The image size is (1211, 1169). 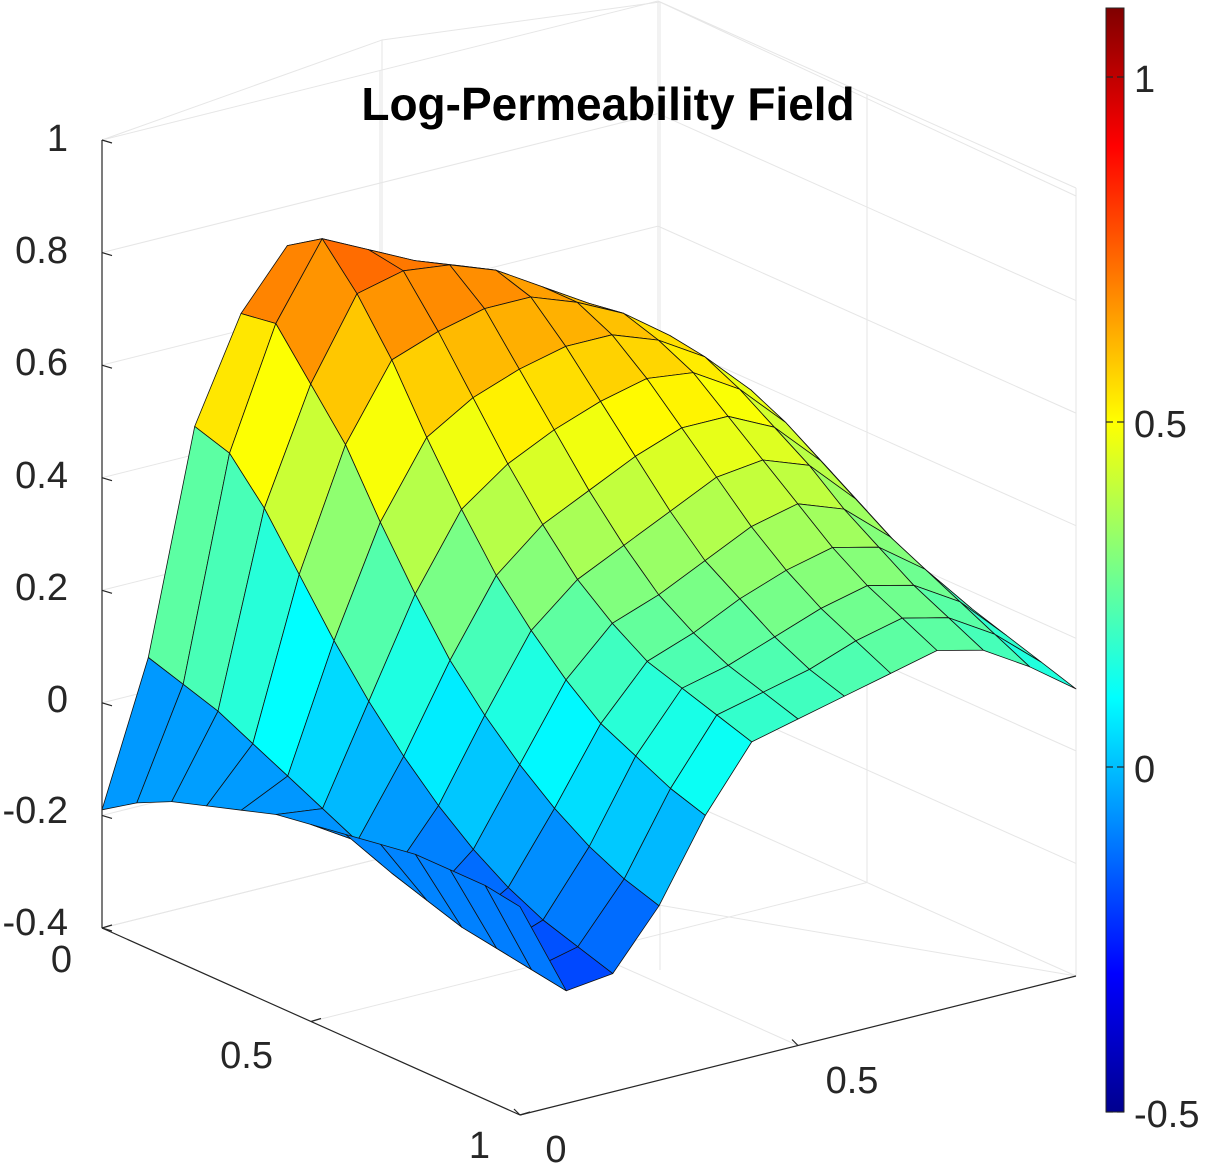 I want to click on x-tick-label: 0, so click(x=555, y=1149).